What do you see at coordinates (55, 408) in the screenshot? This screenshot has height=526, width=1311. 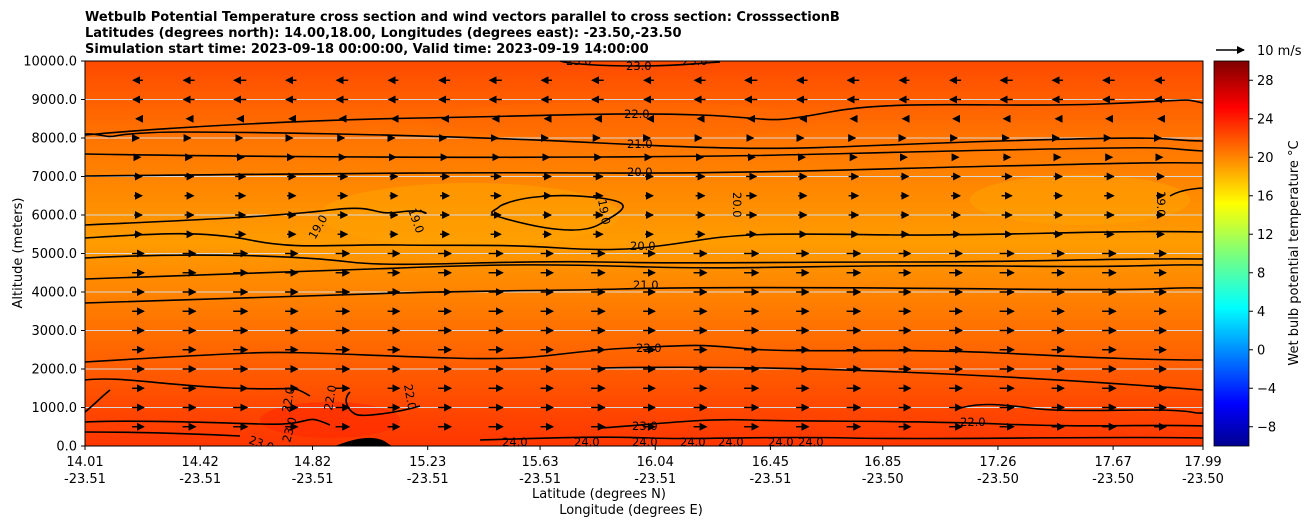 I see `y-tick-label: 1000.0` at bounding box center [55, 408].